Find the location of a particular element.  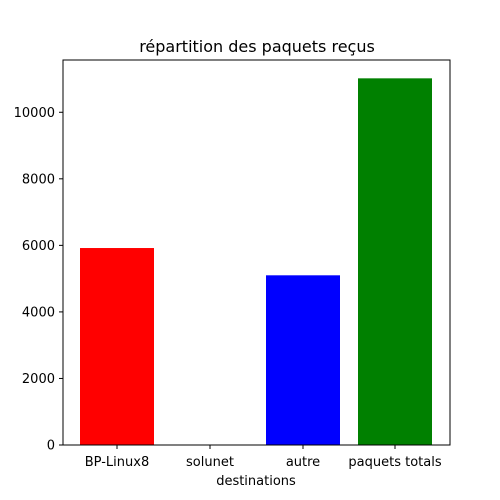

y-axis-ticks: 0 2000 4000 6000 8000 10000 is located at coordinates (38, 280).